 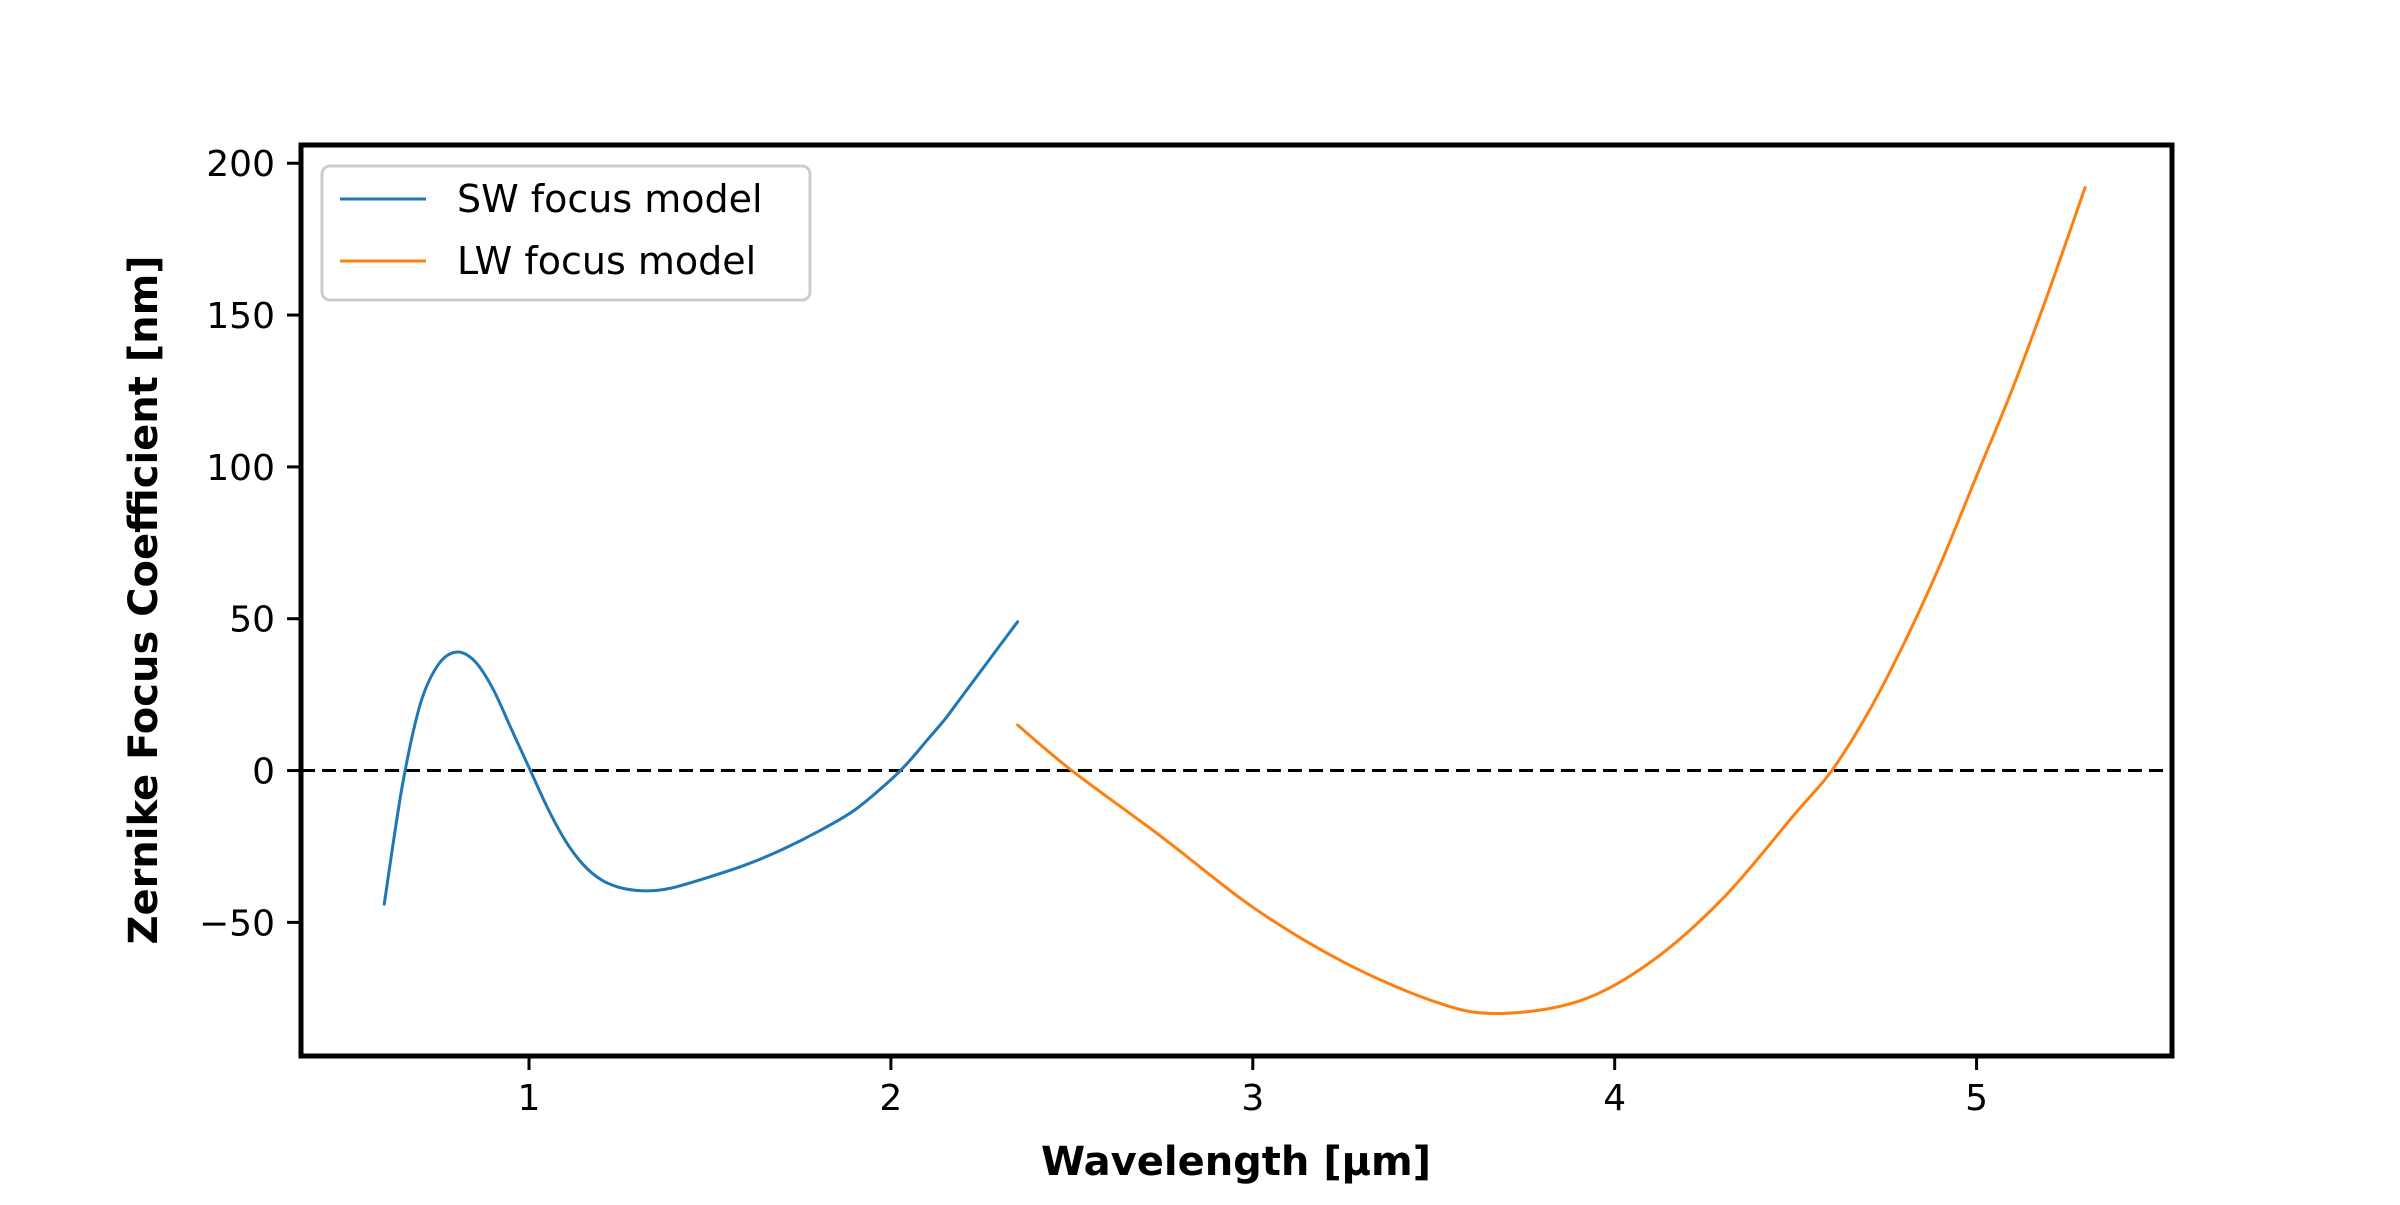 I want to click on x-axis-label: Wavelength [μm], so click(x=1236, y=1162).